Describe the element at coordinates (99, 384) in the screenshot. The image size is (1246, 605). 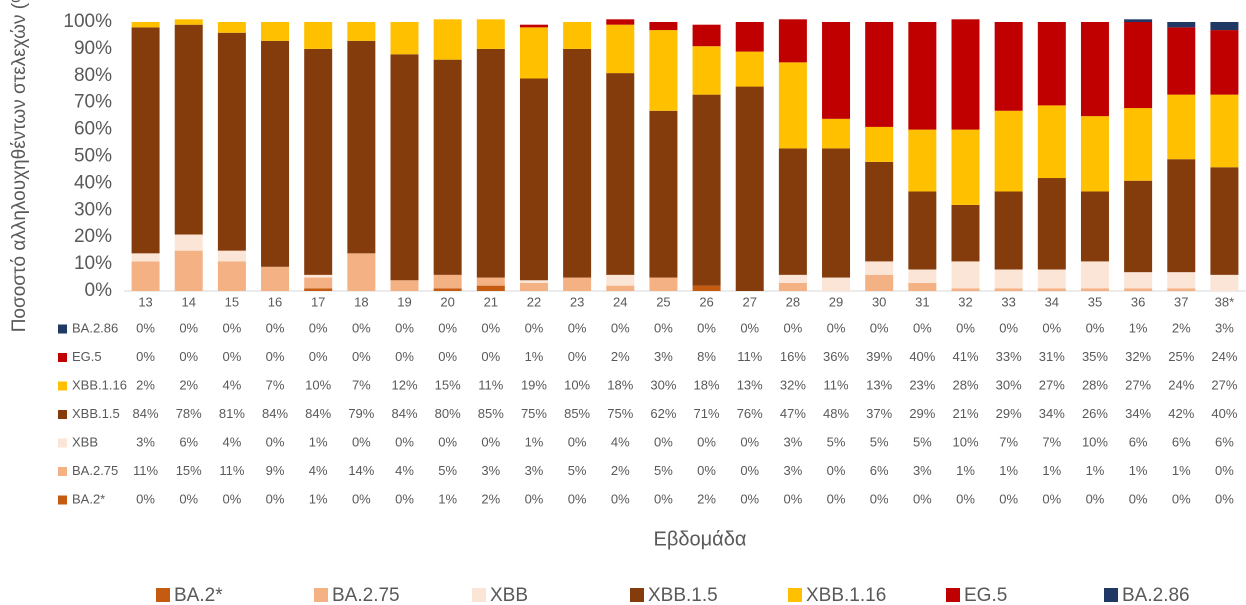
I see `table-row-label: XBB.1.16` at that location.